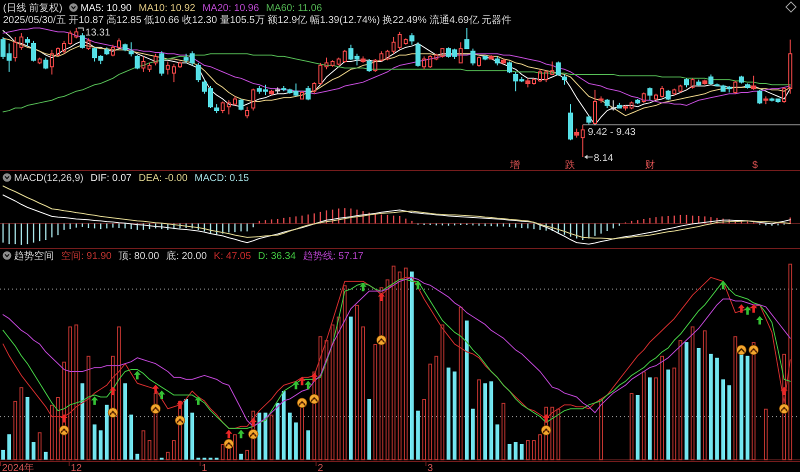 This screenshot has width=800, height=472. What do you see at coordinates (106, 8) in the screenshot?
I see `text: MA5: 10.90` at bounding box center [106, 8].